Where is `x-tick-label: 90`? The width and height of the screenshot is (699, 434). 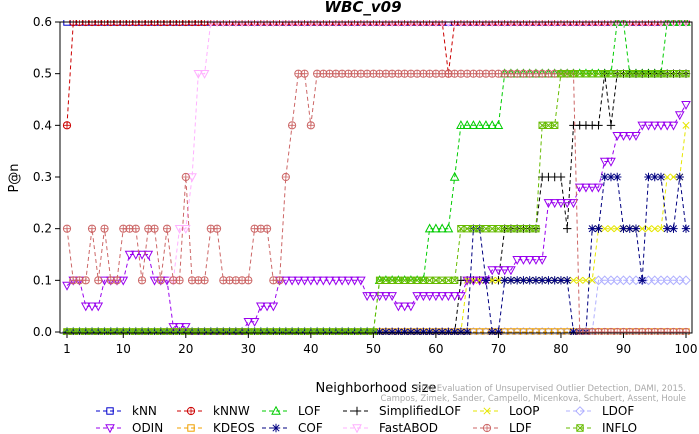
x-tick-label: 90 is located at coordinates (623, 349).